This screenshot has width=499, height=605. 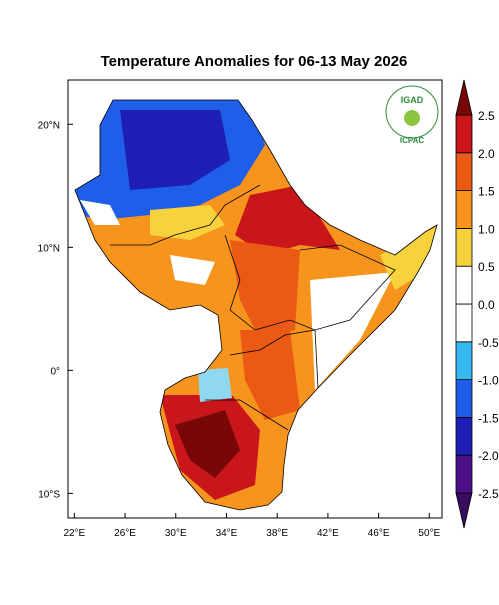 What do you see at coordinates (477, 304) in the screenshot?
I see `colorbar: -2.5 -2.0 -1.5 -1.0 -0.5 0.0 0.5 1.0 1.5 2.0 2.5` at bounding box center [477, 304].